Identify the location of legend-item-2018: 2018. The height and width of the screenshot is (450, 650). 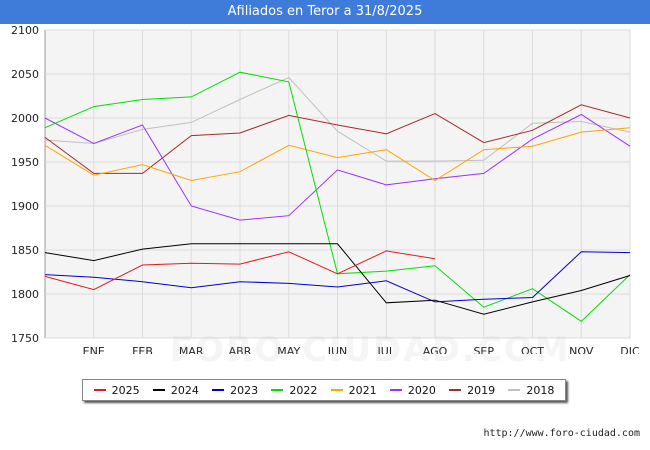
(531, 390).